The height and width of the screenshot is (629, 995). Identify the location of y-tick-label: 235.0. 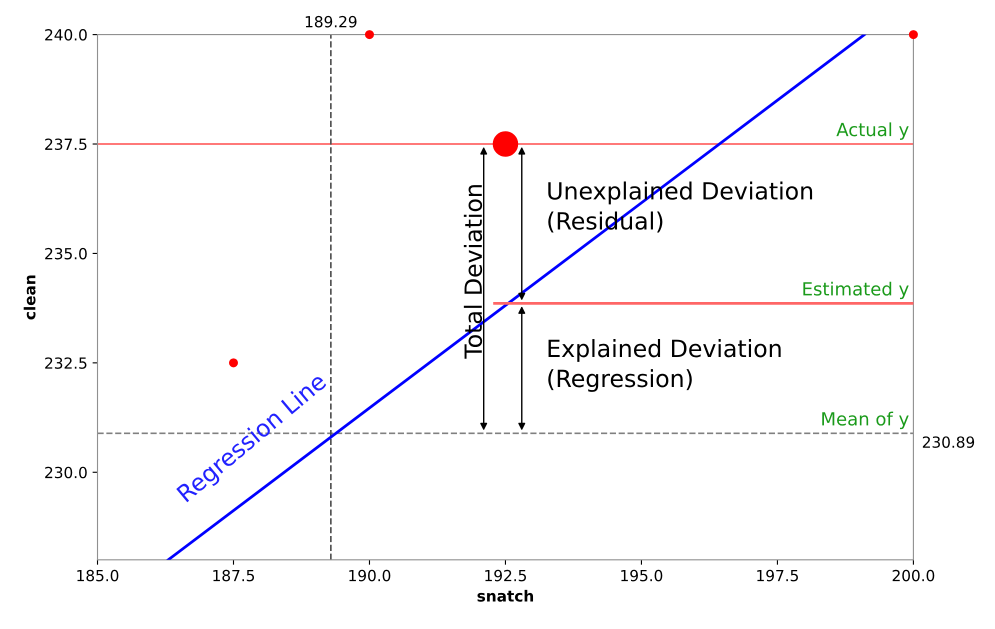
(66, 254).